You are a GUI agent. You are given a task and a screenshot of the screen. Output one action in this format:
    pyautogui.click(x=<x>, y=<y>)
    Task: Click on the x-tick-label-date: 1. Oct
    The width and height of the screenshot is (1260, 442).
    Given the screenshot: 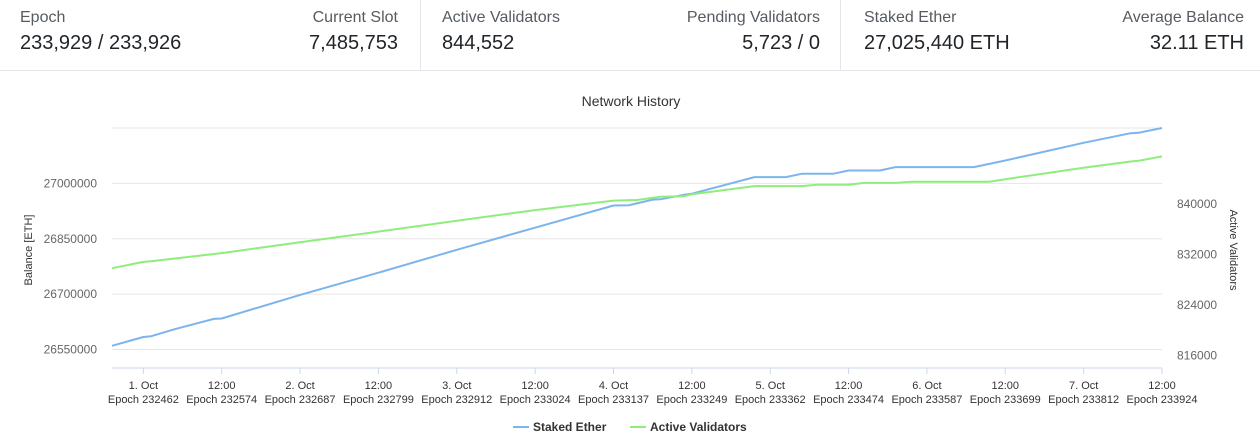 What is the action you would take?
    pyautogui.click(x=143, y=386)
    